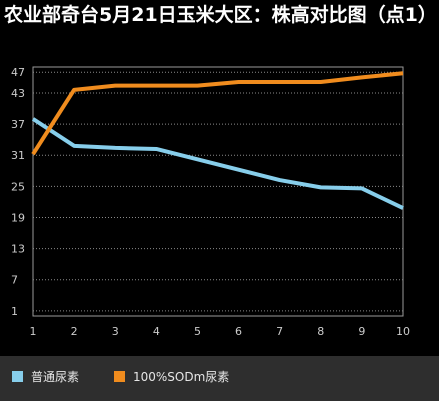 Image resolution: width=439 pixels, height=401 pixels. I want to click on x-tick-label-6: 6, so click(238, 331).